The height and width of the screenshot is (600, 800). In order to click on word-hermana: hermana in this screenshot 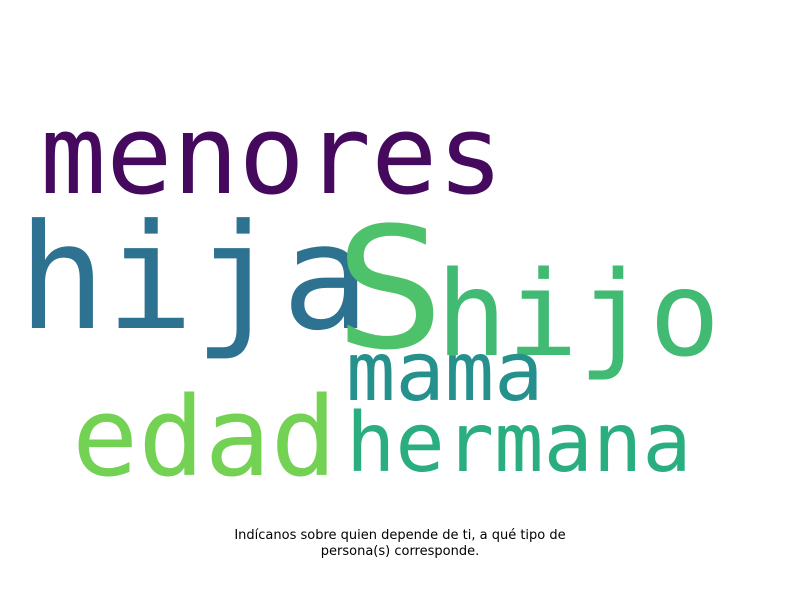, I will do `click(519, 443)`.